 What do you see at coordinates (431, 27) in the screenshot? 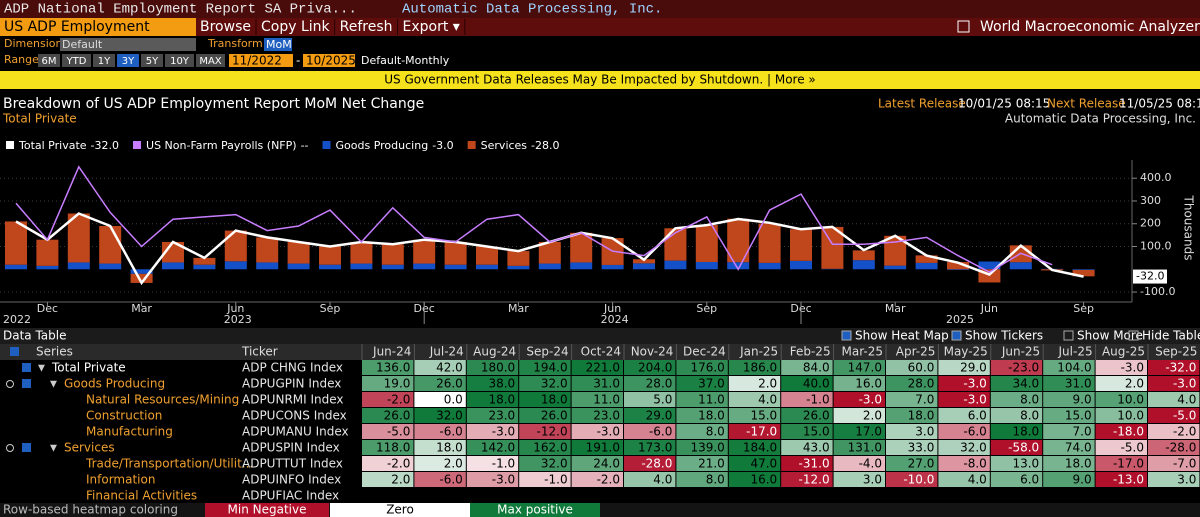
I see `menu-item: Export ▾` at bounding box center [431, 27].